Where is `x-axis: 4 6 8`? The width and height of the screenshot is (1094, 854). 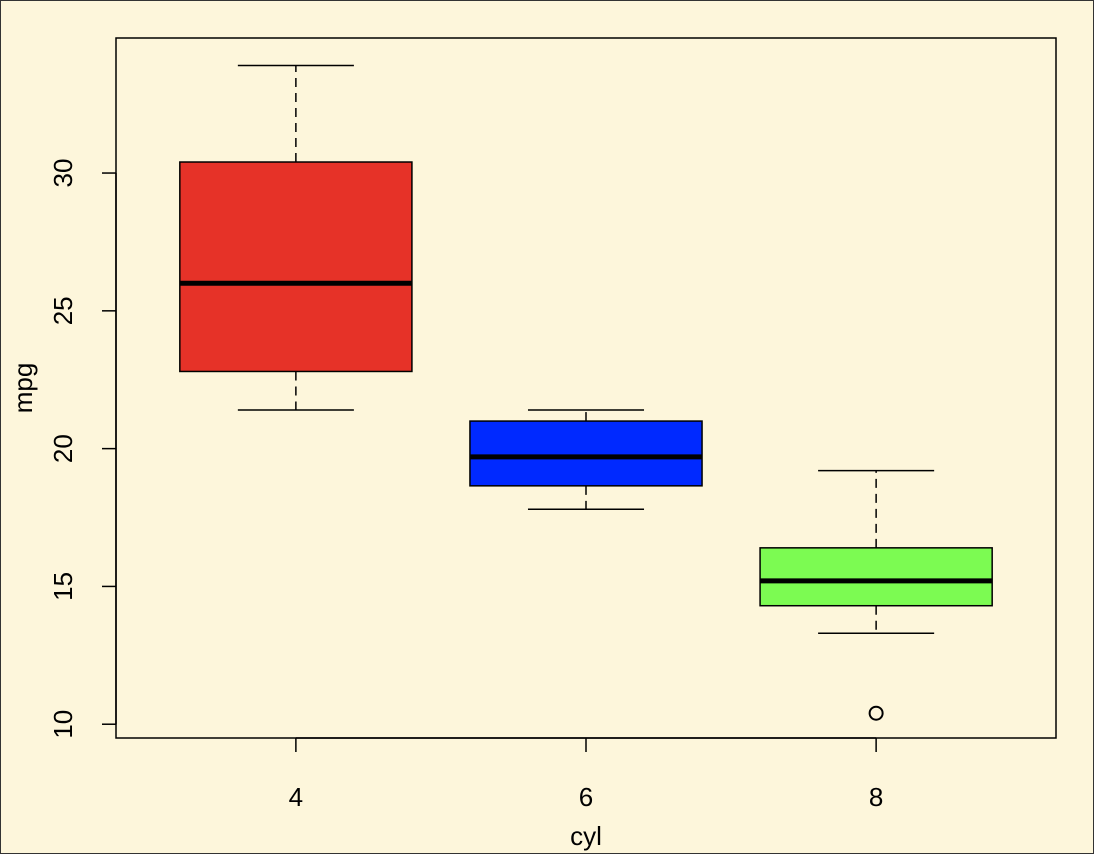 x-axis: 4 6 8 is located at coordinates (586, 774).